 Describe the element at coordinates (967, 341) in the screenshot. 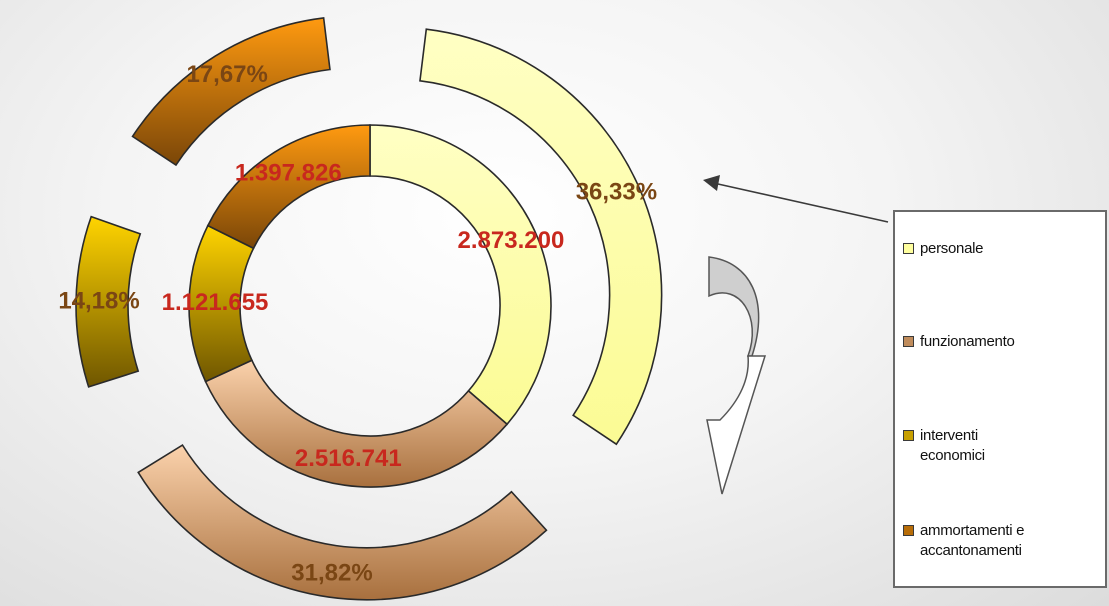

I see `legend-label: funzionamento` at that location.